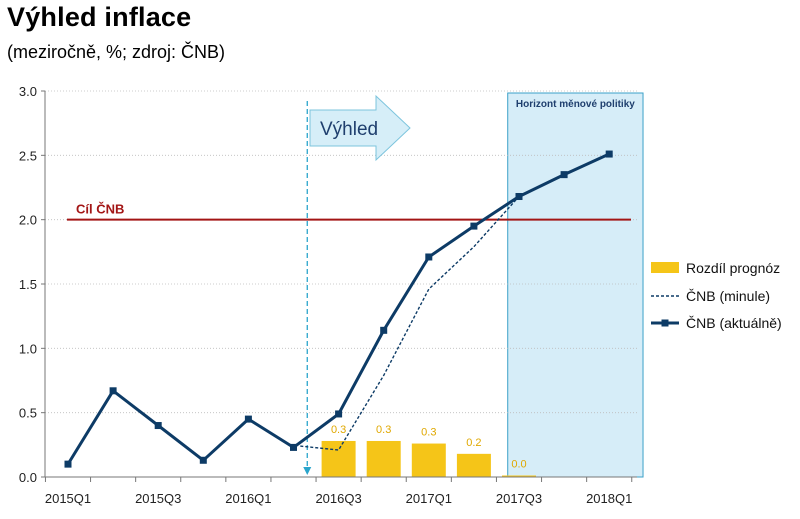 This screenshot has width=800, height=519. I want to click on y-tick-label: 0.5, so click(28, 413).